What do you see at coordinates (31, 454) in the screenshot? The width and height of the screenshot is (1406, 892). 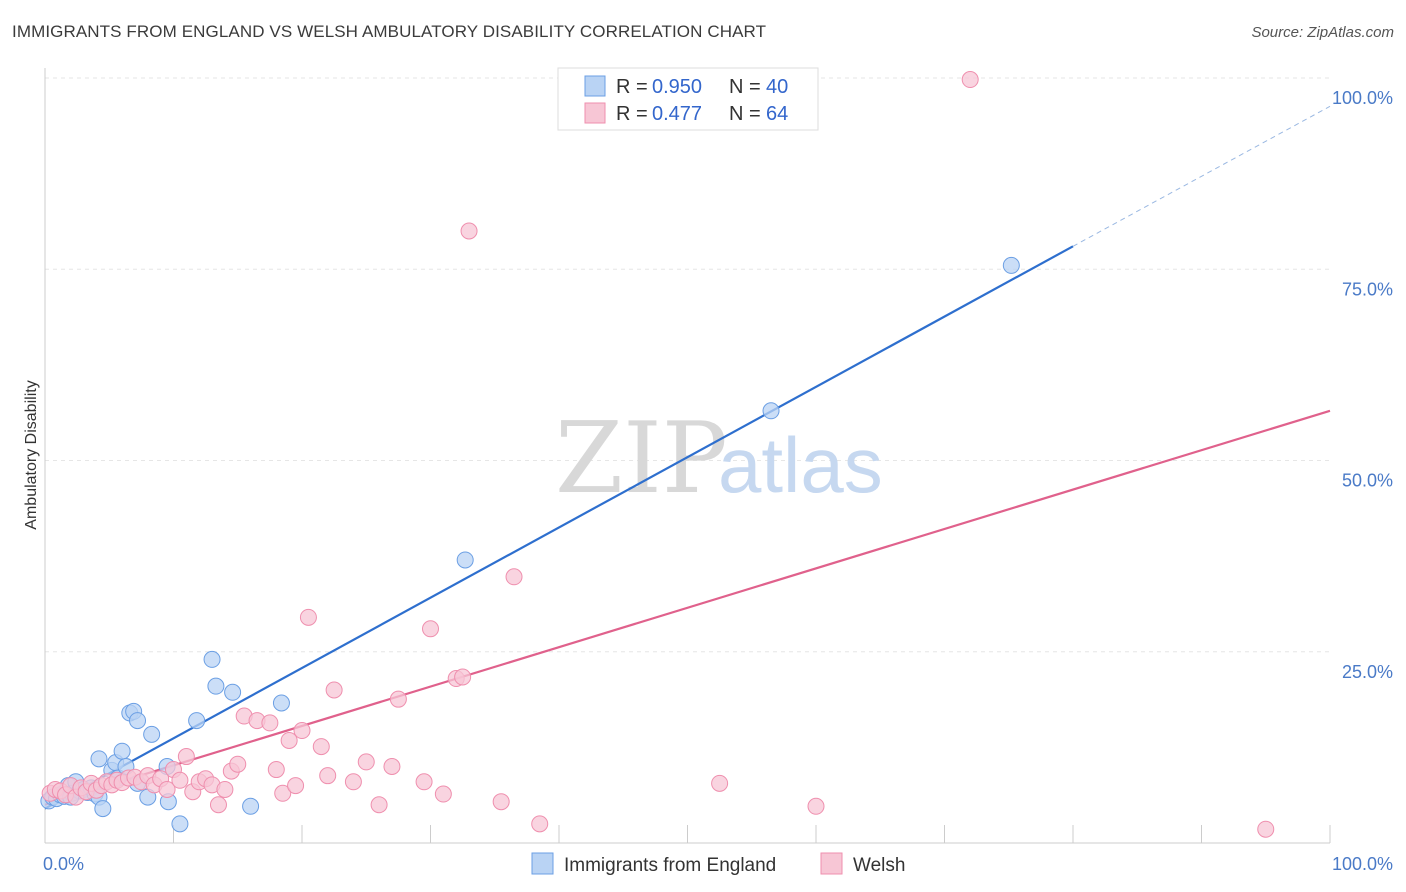 I see `y-axis-label: Ambulatory Disability` at bounding box center [31, 454].